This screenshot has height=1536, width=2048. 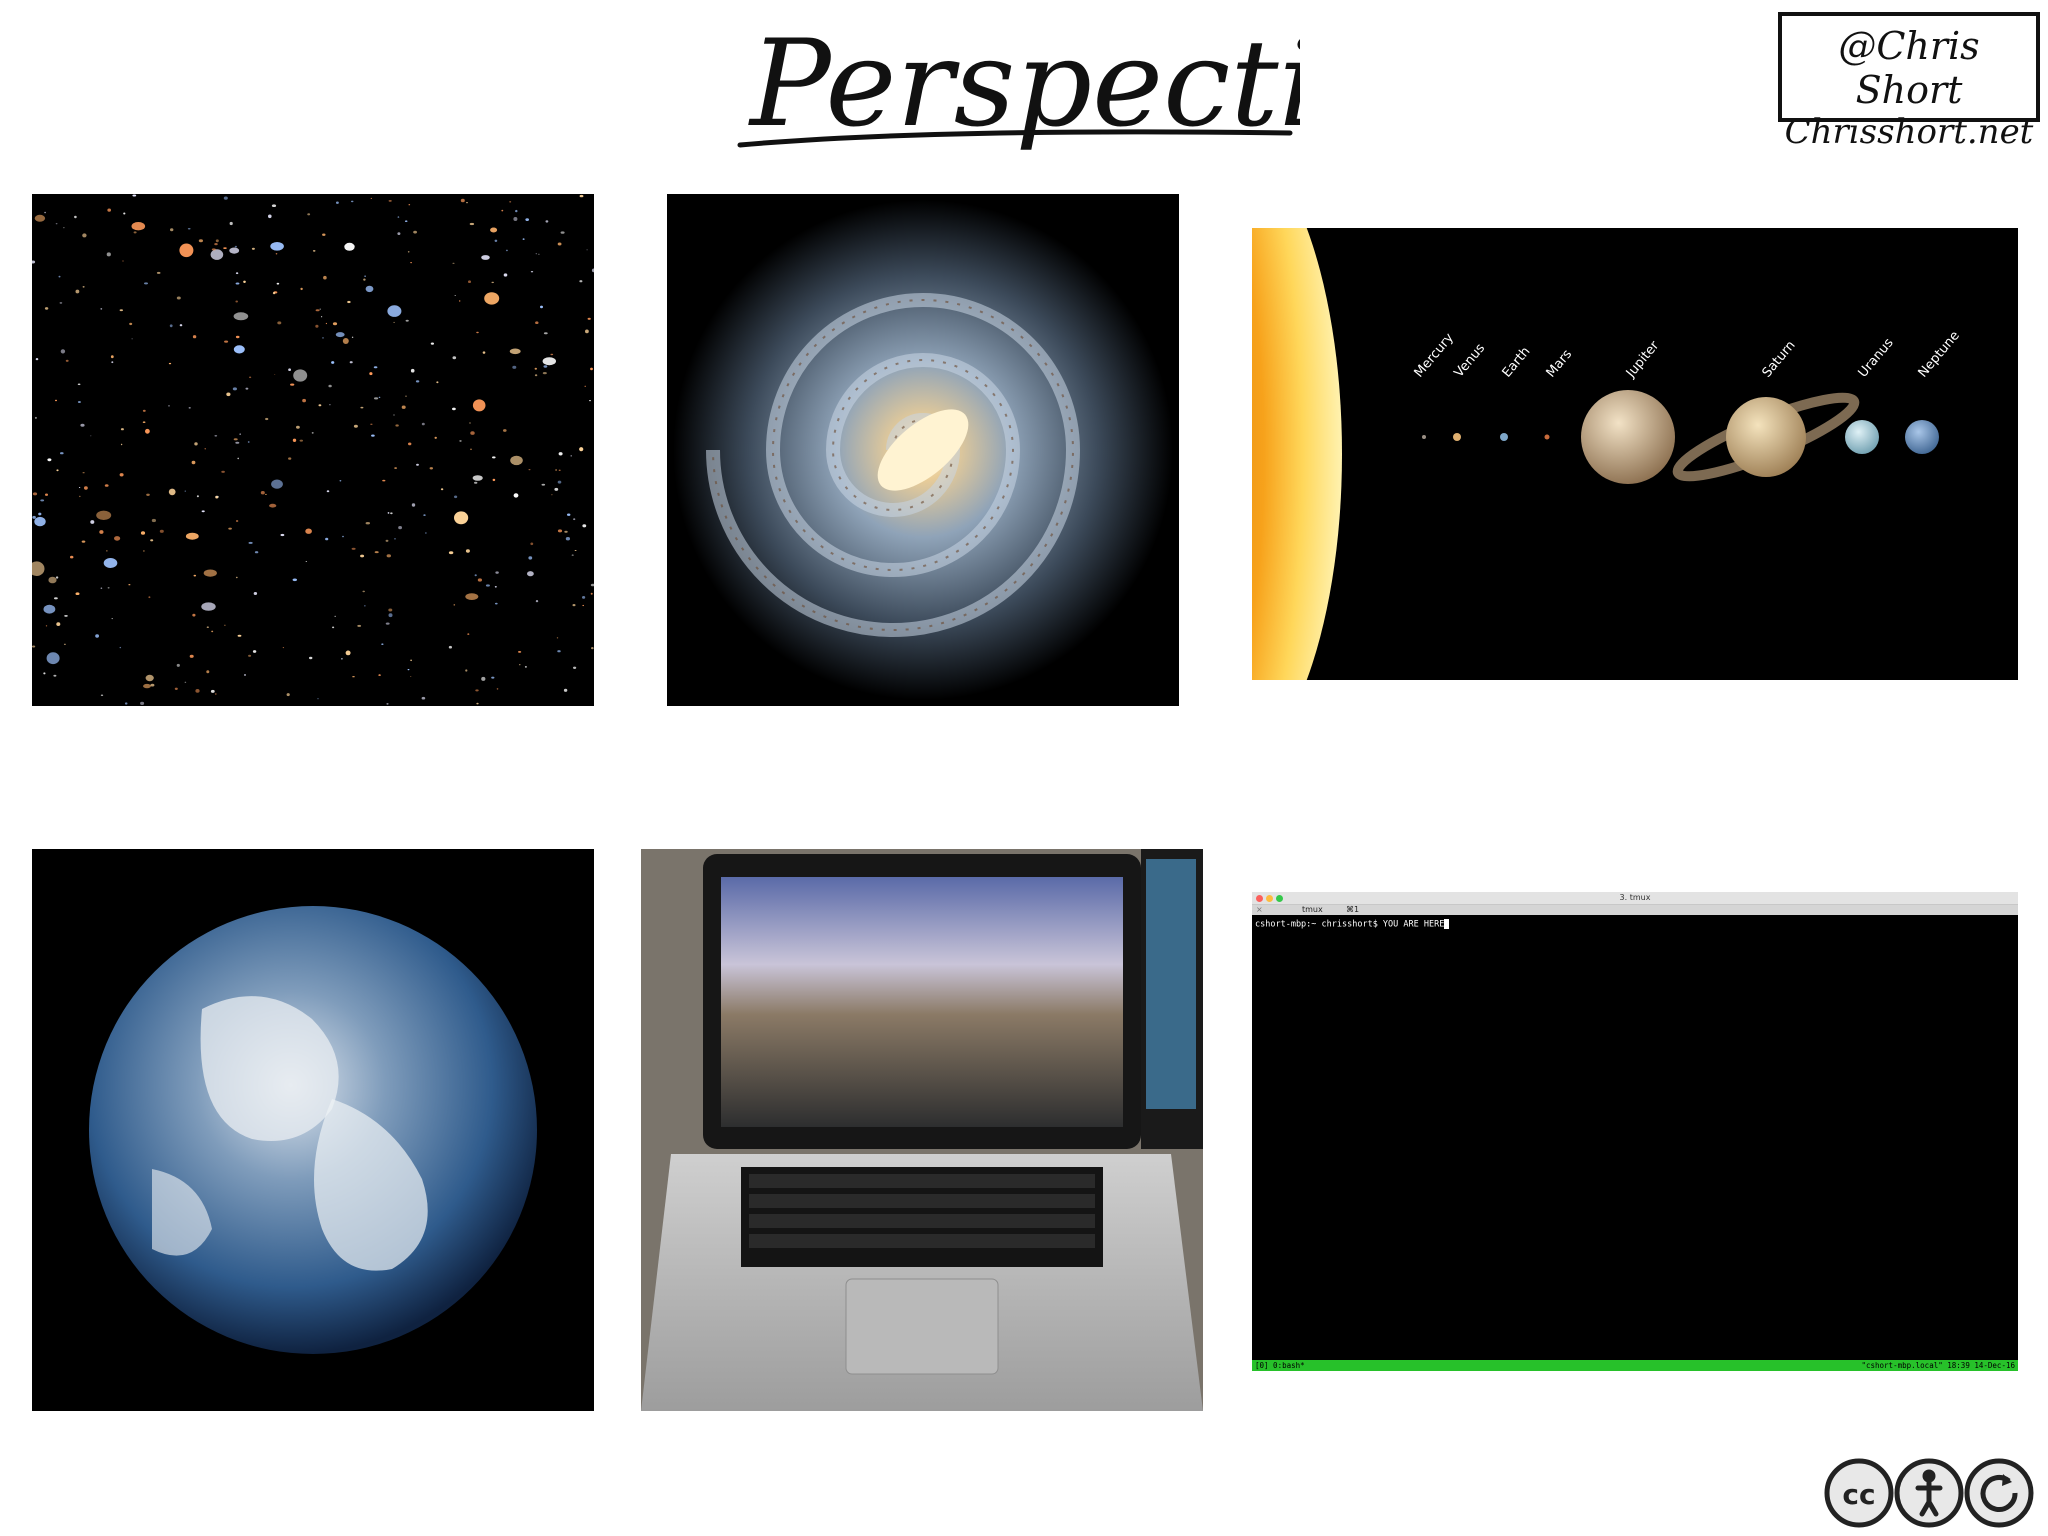 I want to click on earth-image, so click(x=313, y=1130).